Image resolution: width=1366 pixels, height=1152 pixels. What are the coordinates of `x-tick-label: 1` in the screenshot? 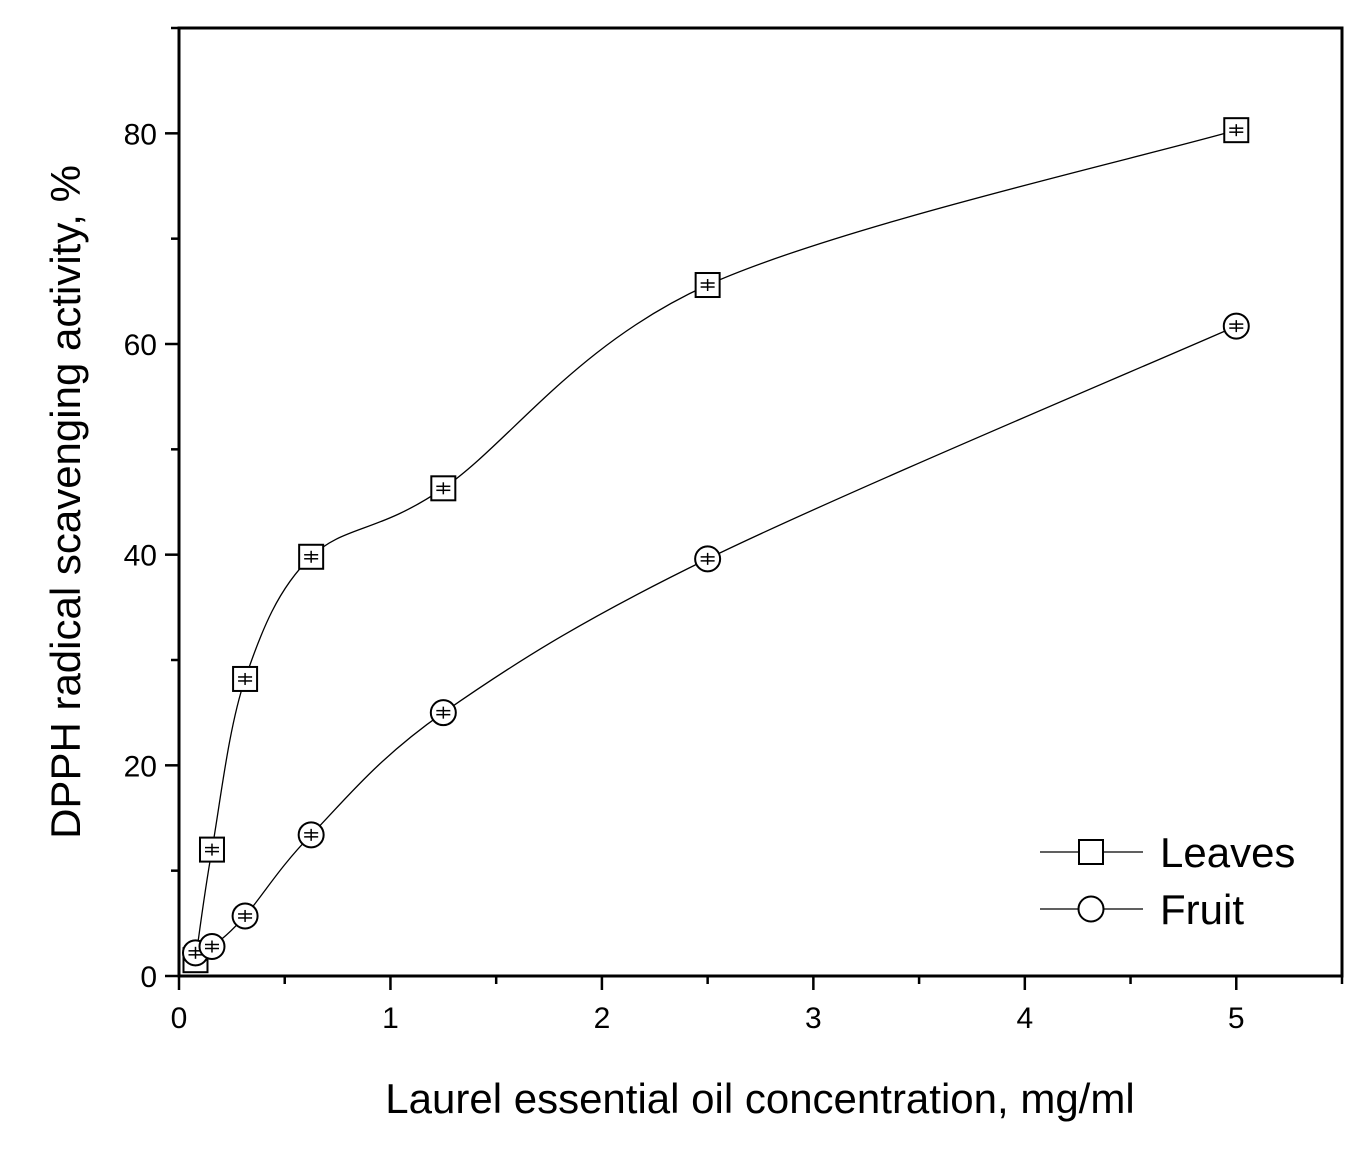 It's located at (390, 1018).